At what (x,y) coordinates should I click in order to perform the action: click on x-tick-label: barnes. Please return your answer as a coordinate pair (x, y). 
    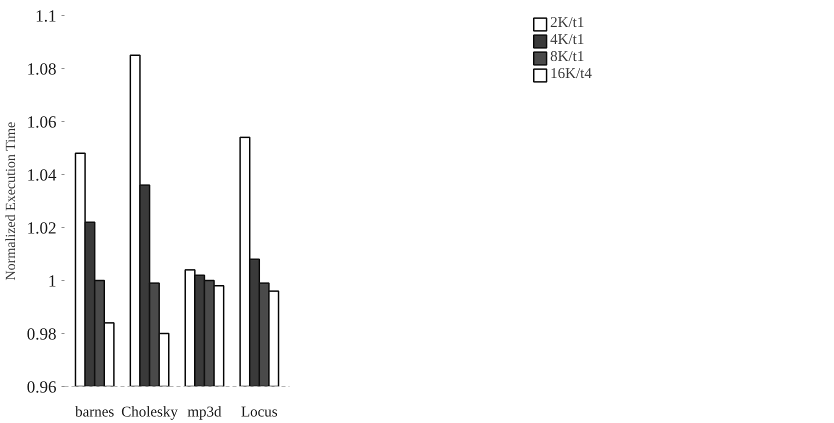
    Looking at the image, I should click on (94, 412).